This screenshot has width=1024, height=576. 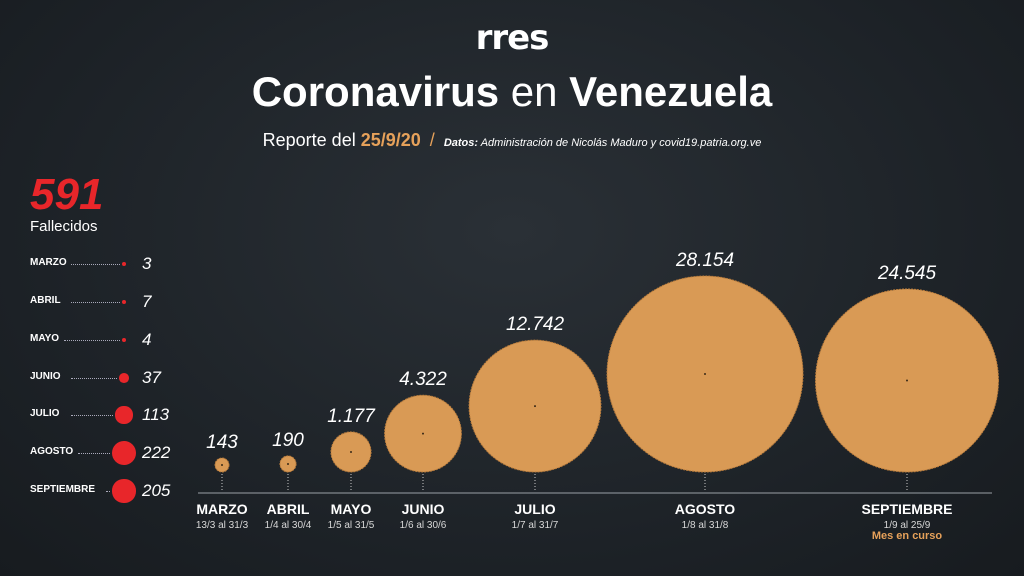 I want to click on category-label: SEPTIEMBRE, so click(x=906, y=509).